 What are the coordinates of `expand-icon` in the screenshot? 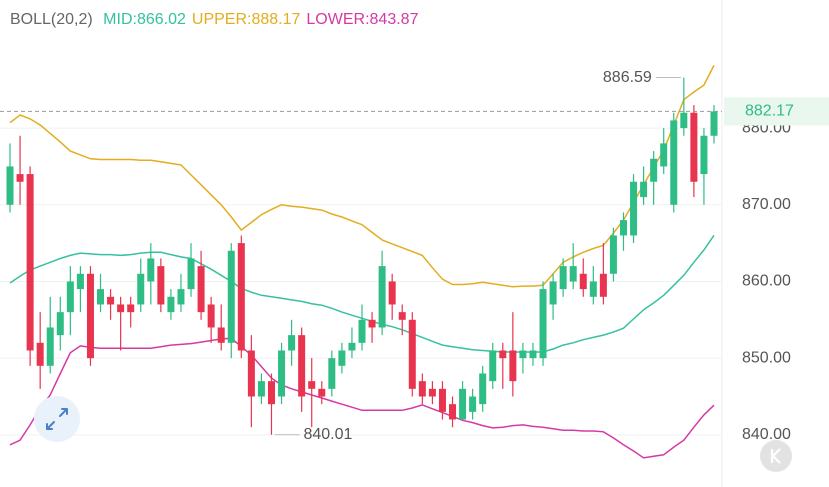 It's located at (57, 419).